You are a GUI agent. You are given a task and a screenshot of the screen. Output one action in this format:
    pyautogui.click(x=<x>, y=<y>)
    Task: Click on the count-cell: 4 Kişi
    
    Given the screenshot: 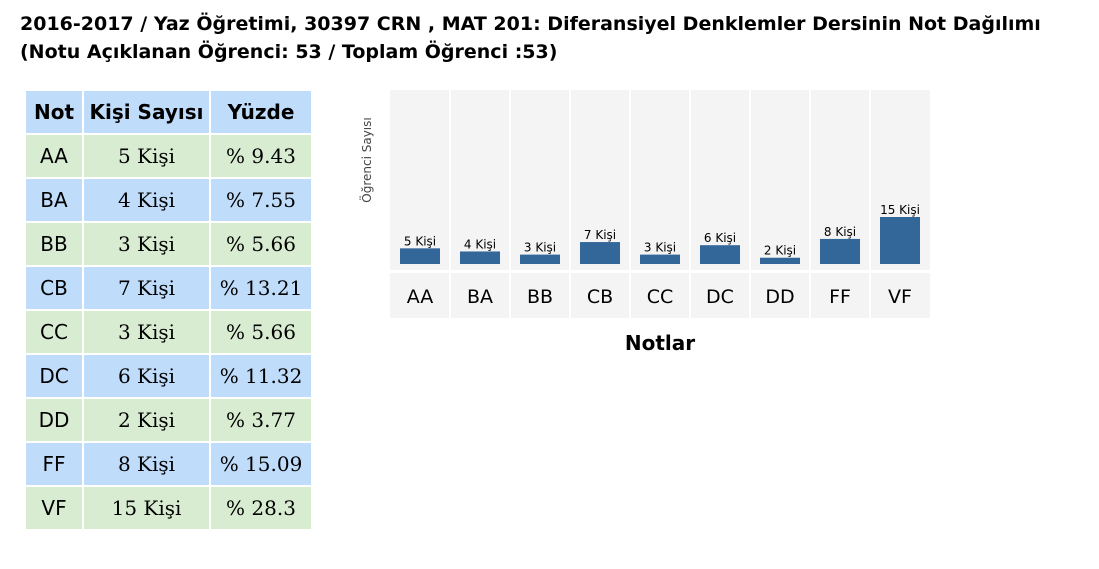 What is the action you would take?
    pyautogui.click(x=146, y=200)
    